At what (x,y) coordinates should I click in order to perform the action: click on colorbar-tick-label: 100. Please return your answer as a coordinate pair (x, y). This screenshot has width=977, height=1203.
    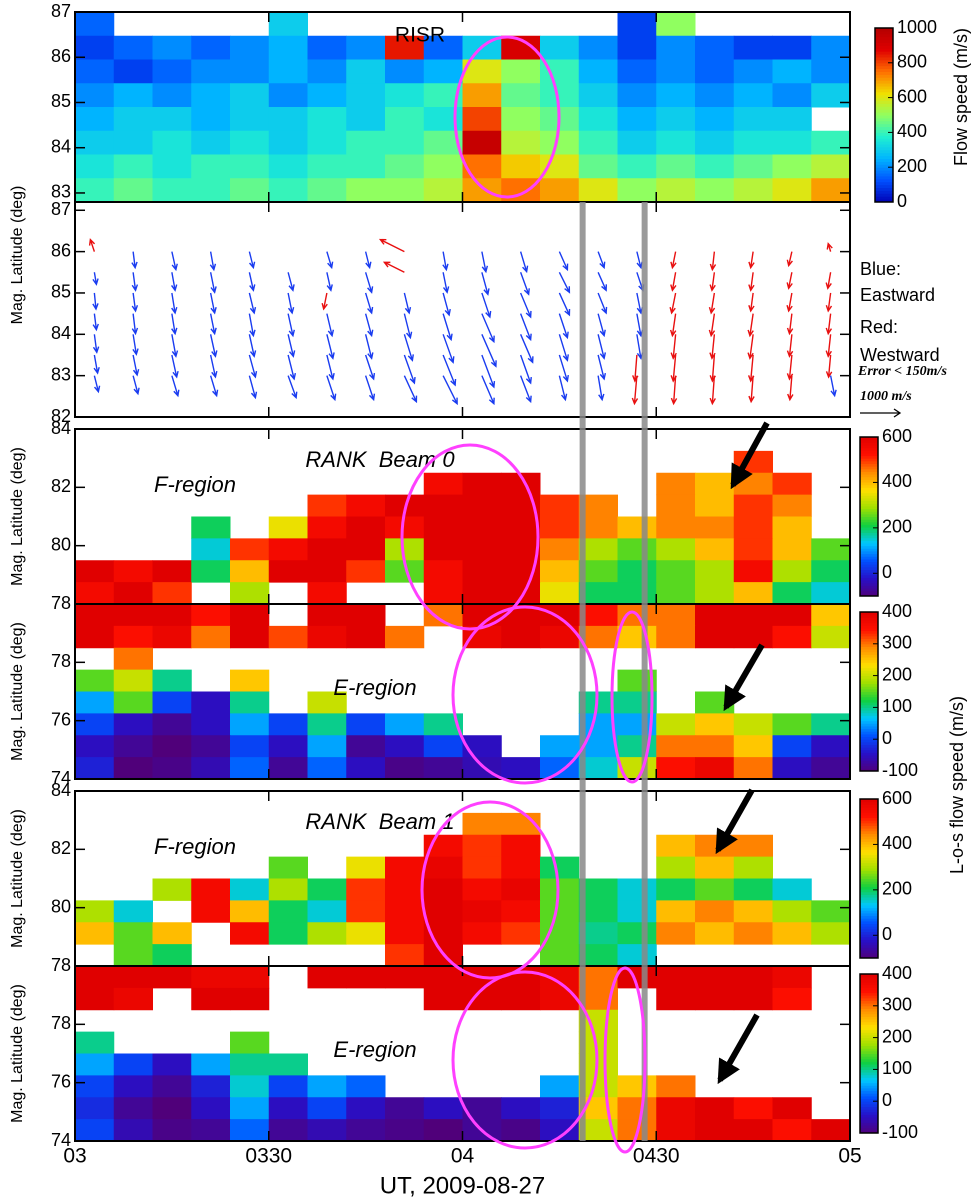
    Looking at the image, I should click on (897, 706).